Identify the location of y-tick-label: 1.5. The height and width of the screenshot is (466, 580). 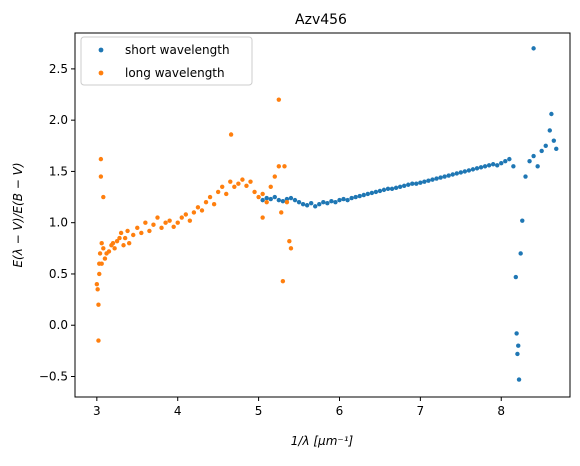
(58, 171).